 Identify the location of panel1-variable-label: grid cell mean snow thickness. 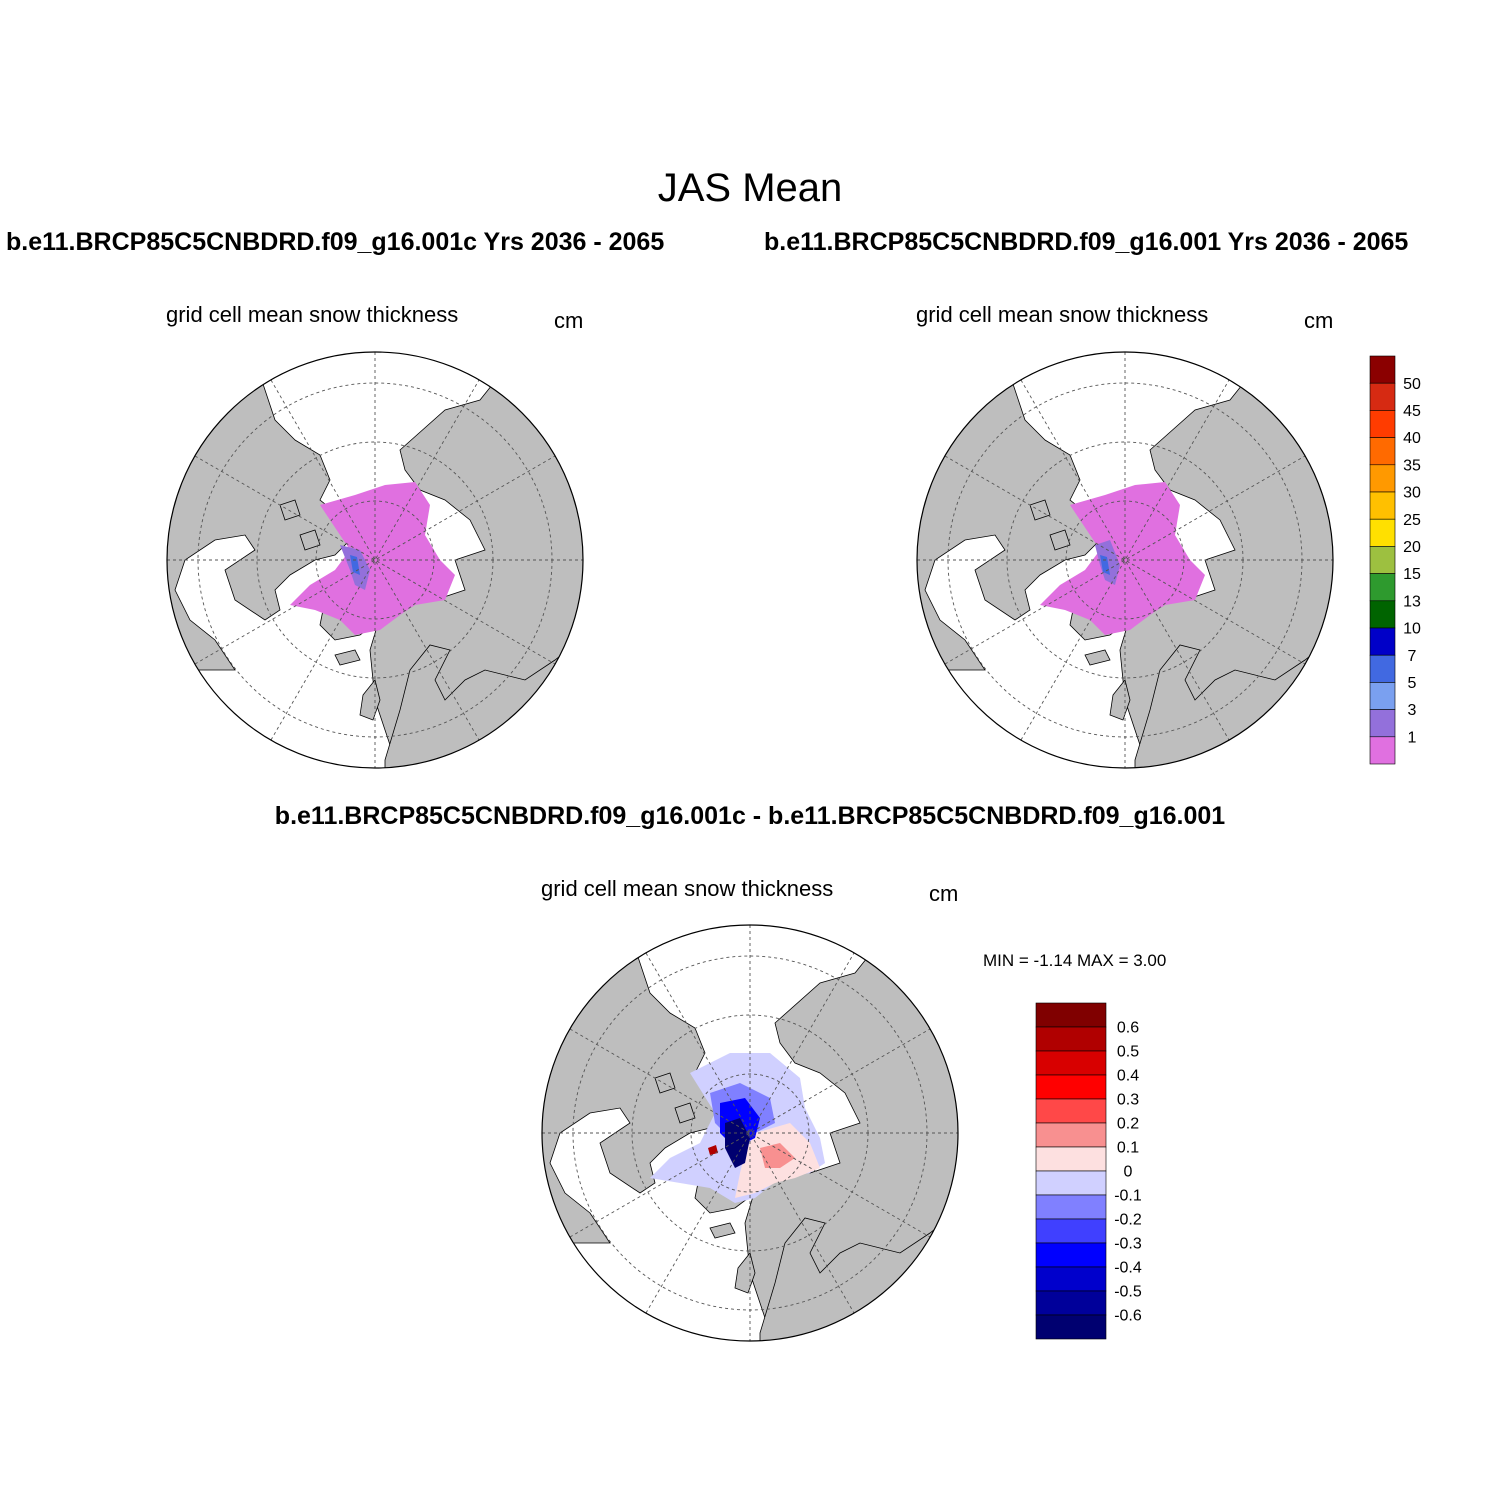
(312, 314).